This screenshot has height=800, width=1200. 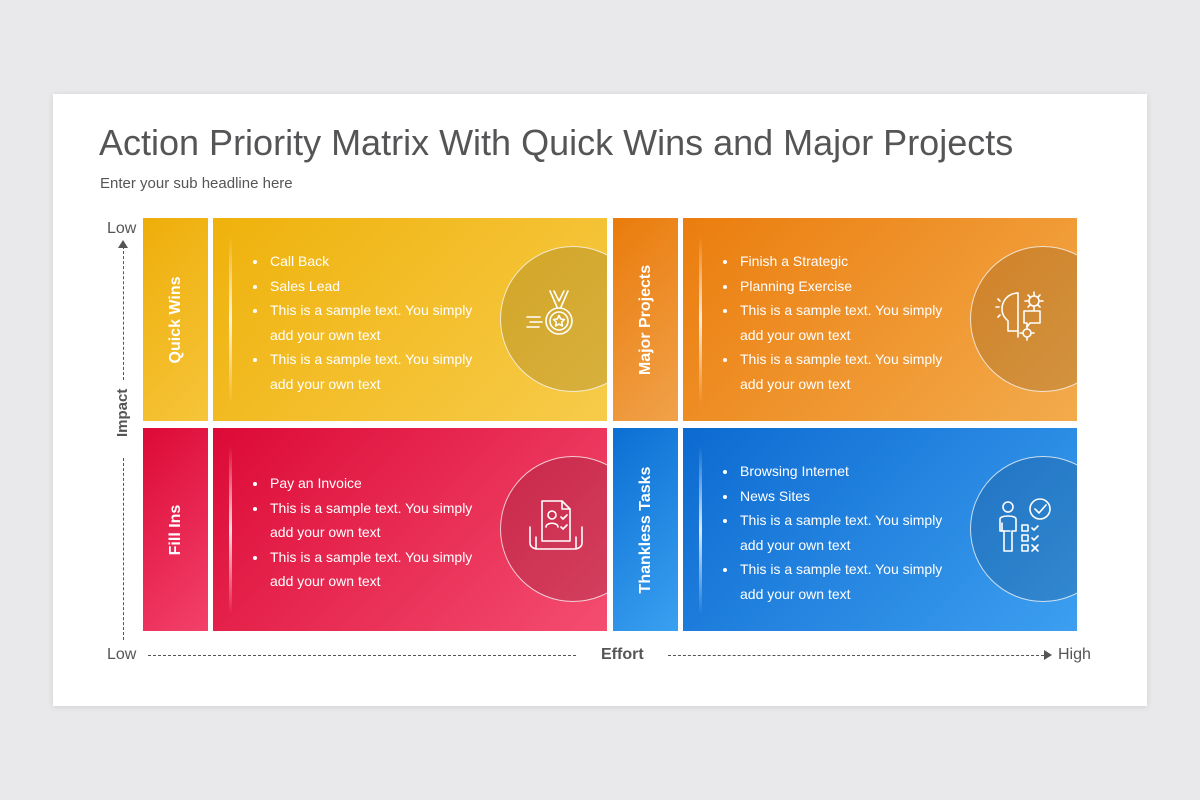 I want to click on fill-ins-tab: Fill Ins, so click(x=175, y=529).